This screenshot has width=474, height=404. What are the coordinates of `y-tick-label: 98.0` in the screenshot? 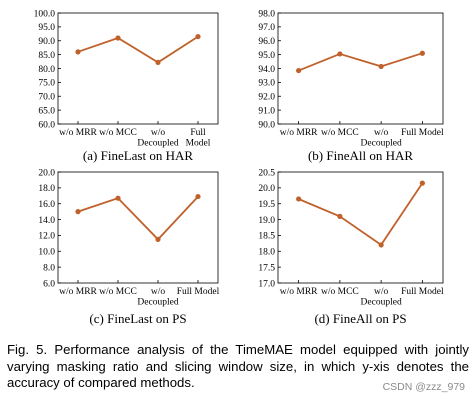 It's located at (266, 14).